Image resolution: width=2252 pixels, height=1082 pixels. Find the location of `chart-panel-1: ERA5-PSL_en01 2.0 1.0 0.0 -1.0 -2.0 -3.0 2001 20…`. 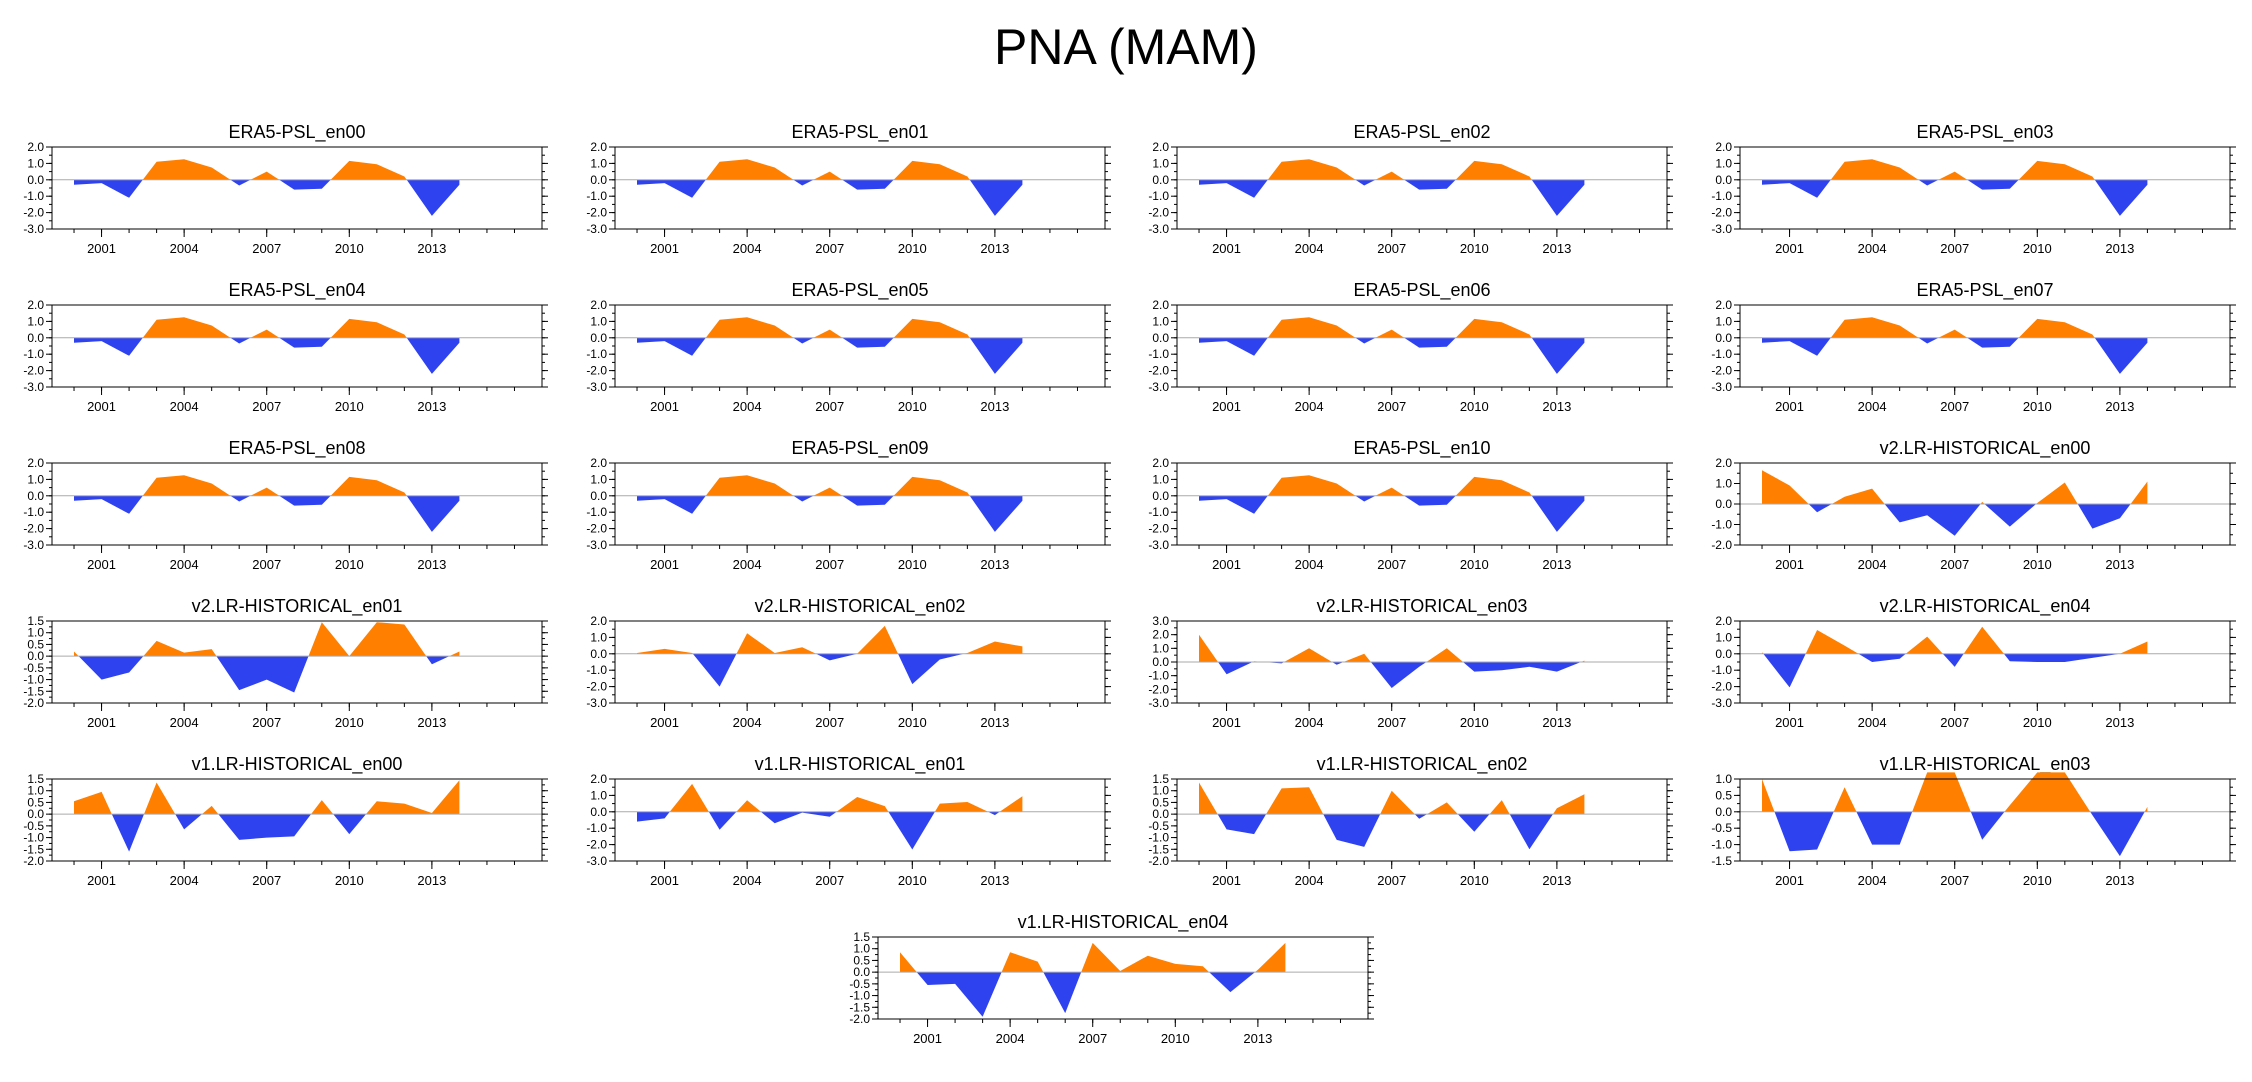

chart-panel-1: ERA5-PSL_en01 2.0 1.0 0.0 -1.0 -2.0 -3.0 2001 20… is located at coordinates (848, 189).